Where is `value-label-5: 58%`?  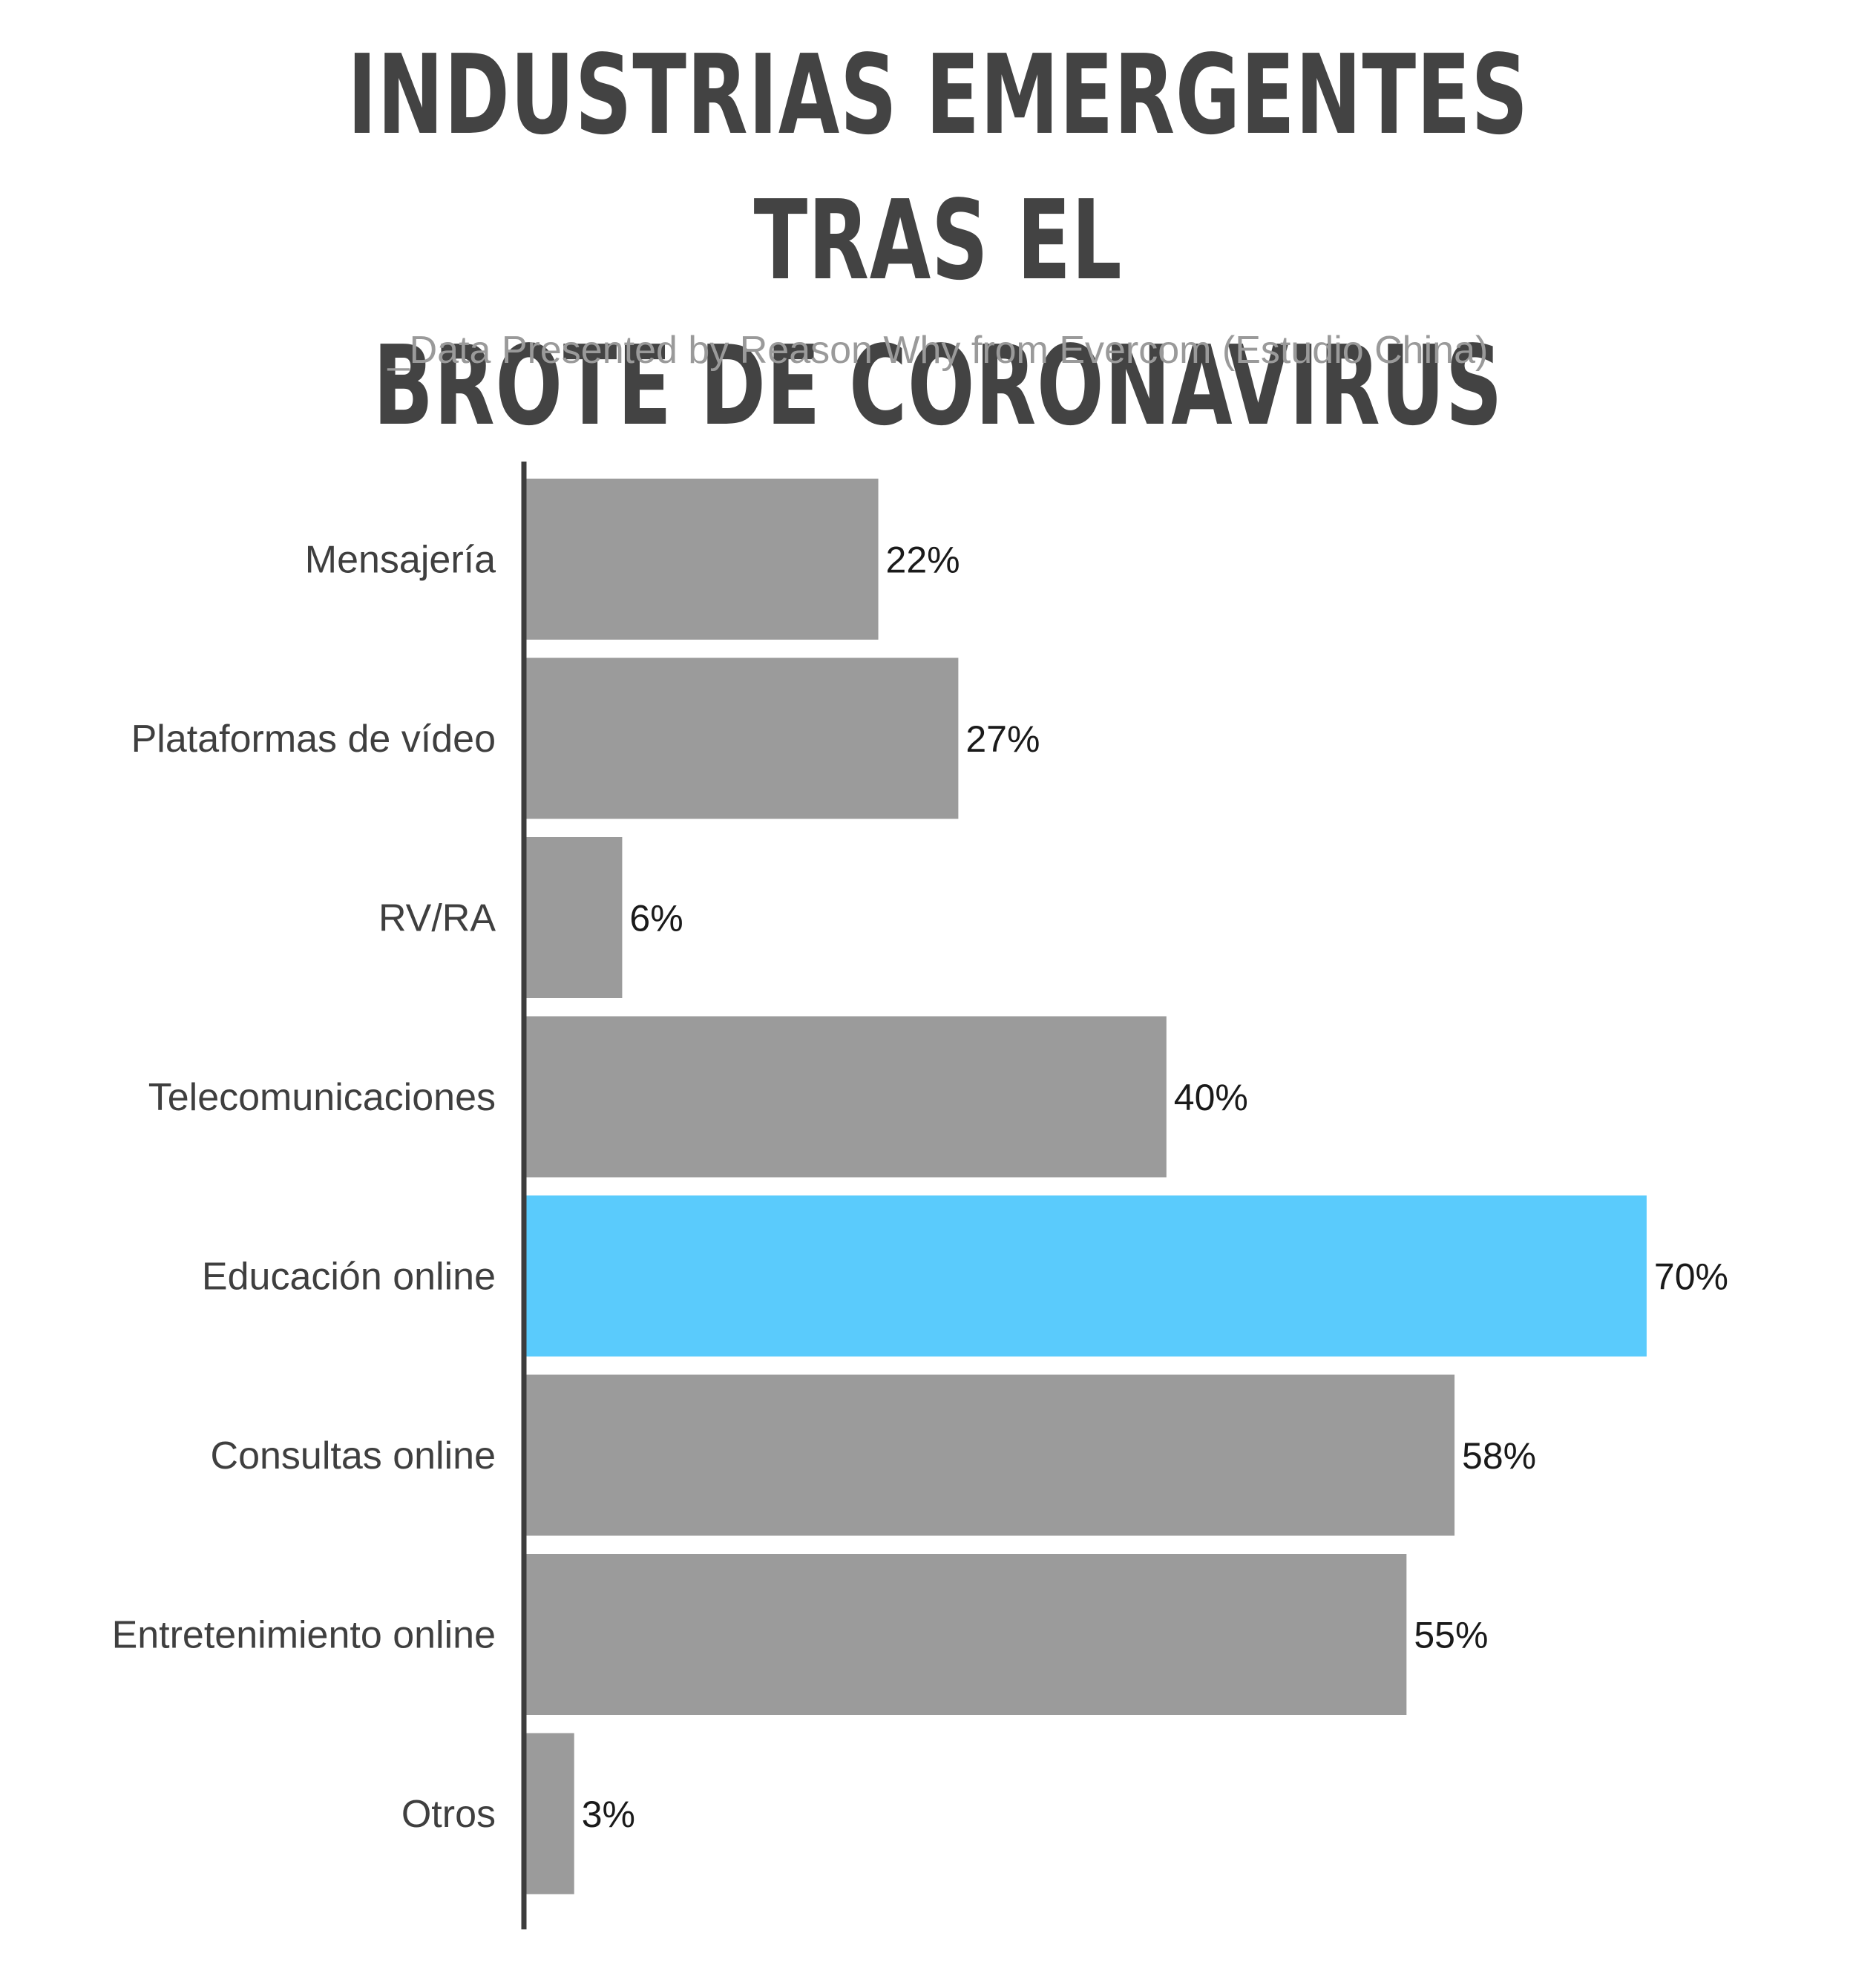 value-label-5: 58% is located at coordinates (1499, 1456).